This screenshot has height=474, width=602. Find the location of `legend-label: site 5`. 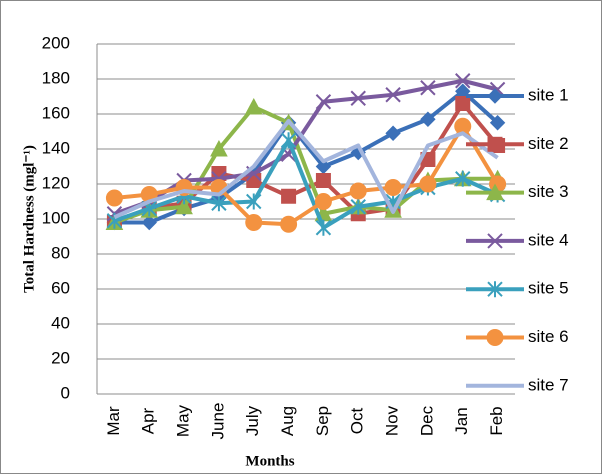

legend-label: site 5 is located at coordinates (548, 288).